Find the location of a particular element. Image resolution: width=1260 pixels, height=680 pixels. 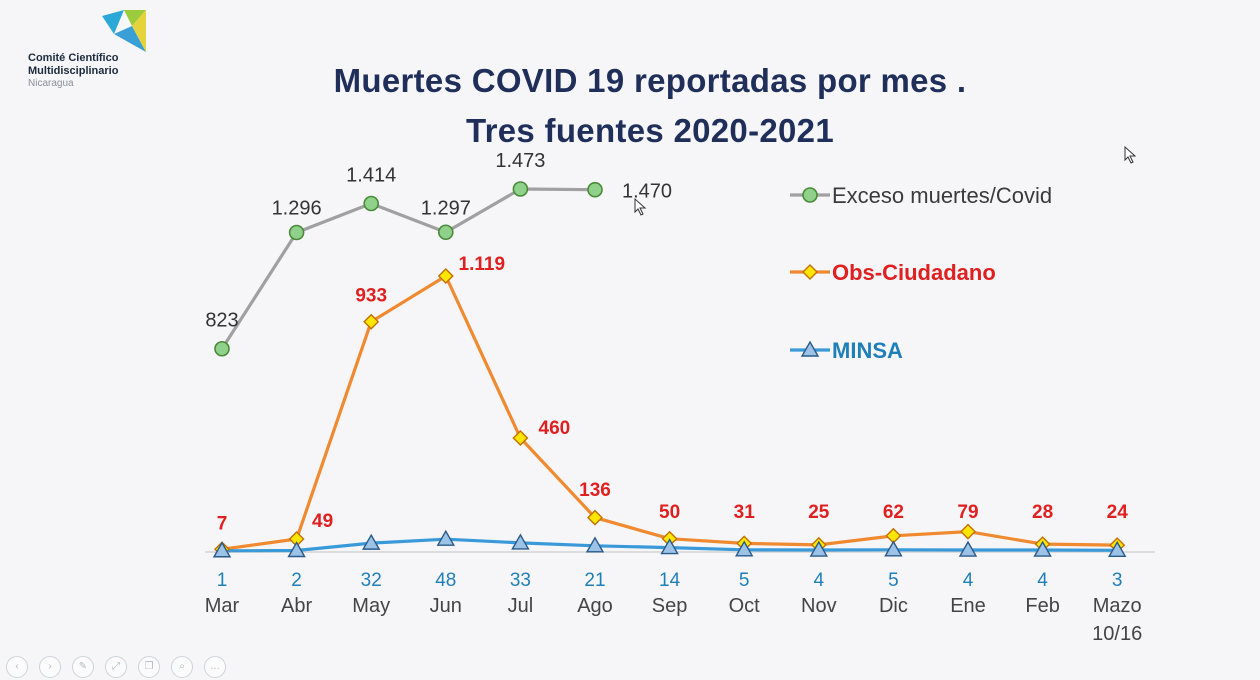

copy-icon: ❐ is located at coordinates (149, 667).